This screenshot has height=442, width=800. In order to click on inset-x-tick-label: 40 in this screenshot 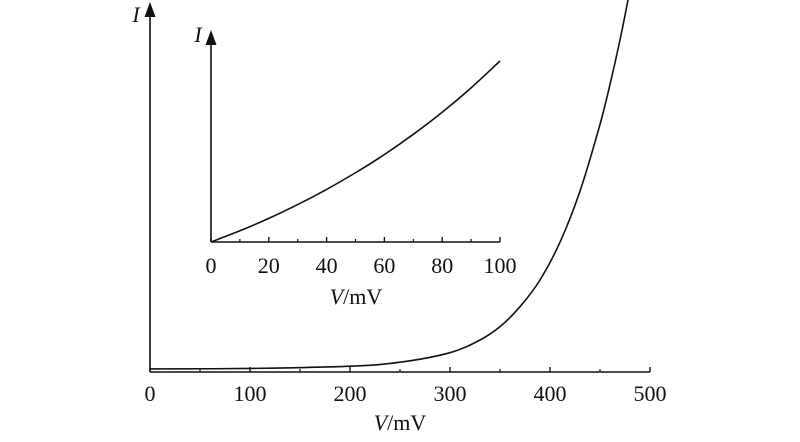, I will do `click(327, 265)`.